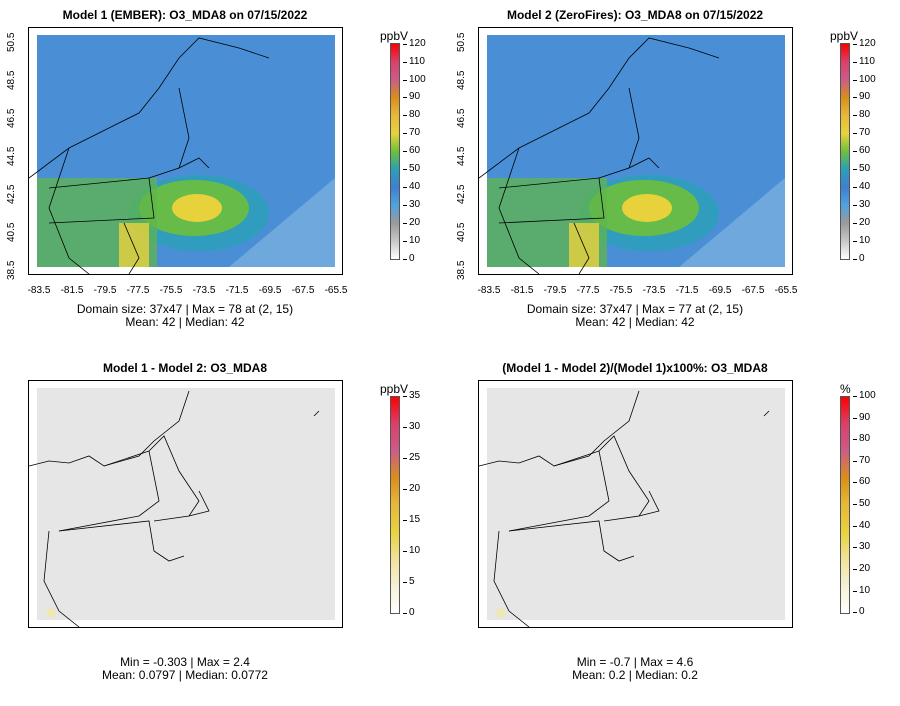 The height and width of the screenshot is (706, 900). Describe the element at coordinates (39, 290) in the screenshot. I see `x-tick: -83.5` at that location.